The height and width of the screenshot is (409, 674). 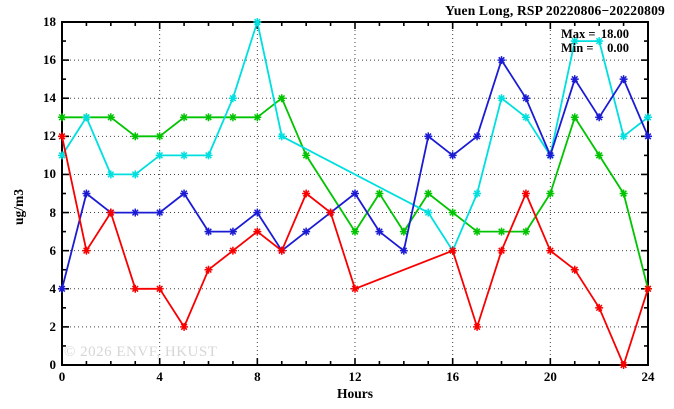 What do you see at coordinates (53, 250) in the screenshot?
I see `y-tick-label: 6` at bounding box center [53, 250].